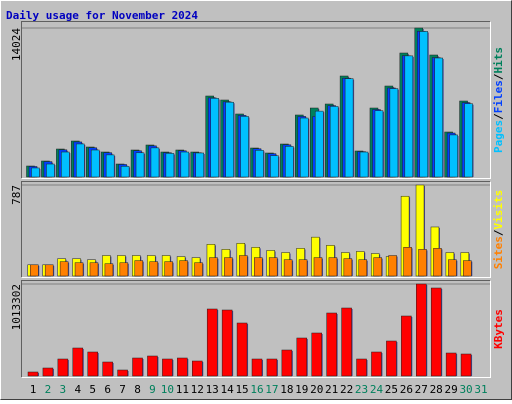 The image size is (512, 404). What do you see at coordinates (406, 389) in the screenshot?
I see `x-tick-label: 26` at bounding box center [406, 389].